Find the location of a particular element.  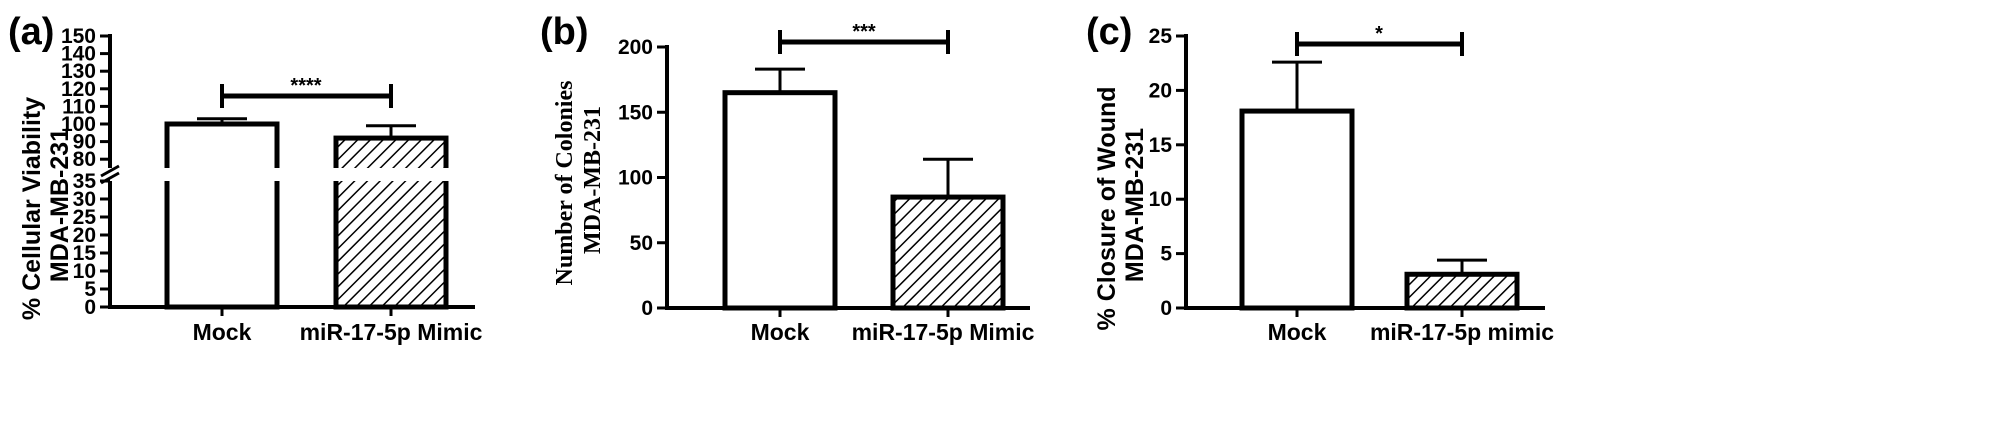

panel-b-x-tick-mock: Mock is located at coordinates (780, 332).